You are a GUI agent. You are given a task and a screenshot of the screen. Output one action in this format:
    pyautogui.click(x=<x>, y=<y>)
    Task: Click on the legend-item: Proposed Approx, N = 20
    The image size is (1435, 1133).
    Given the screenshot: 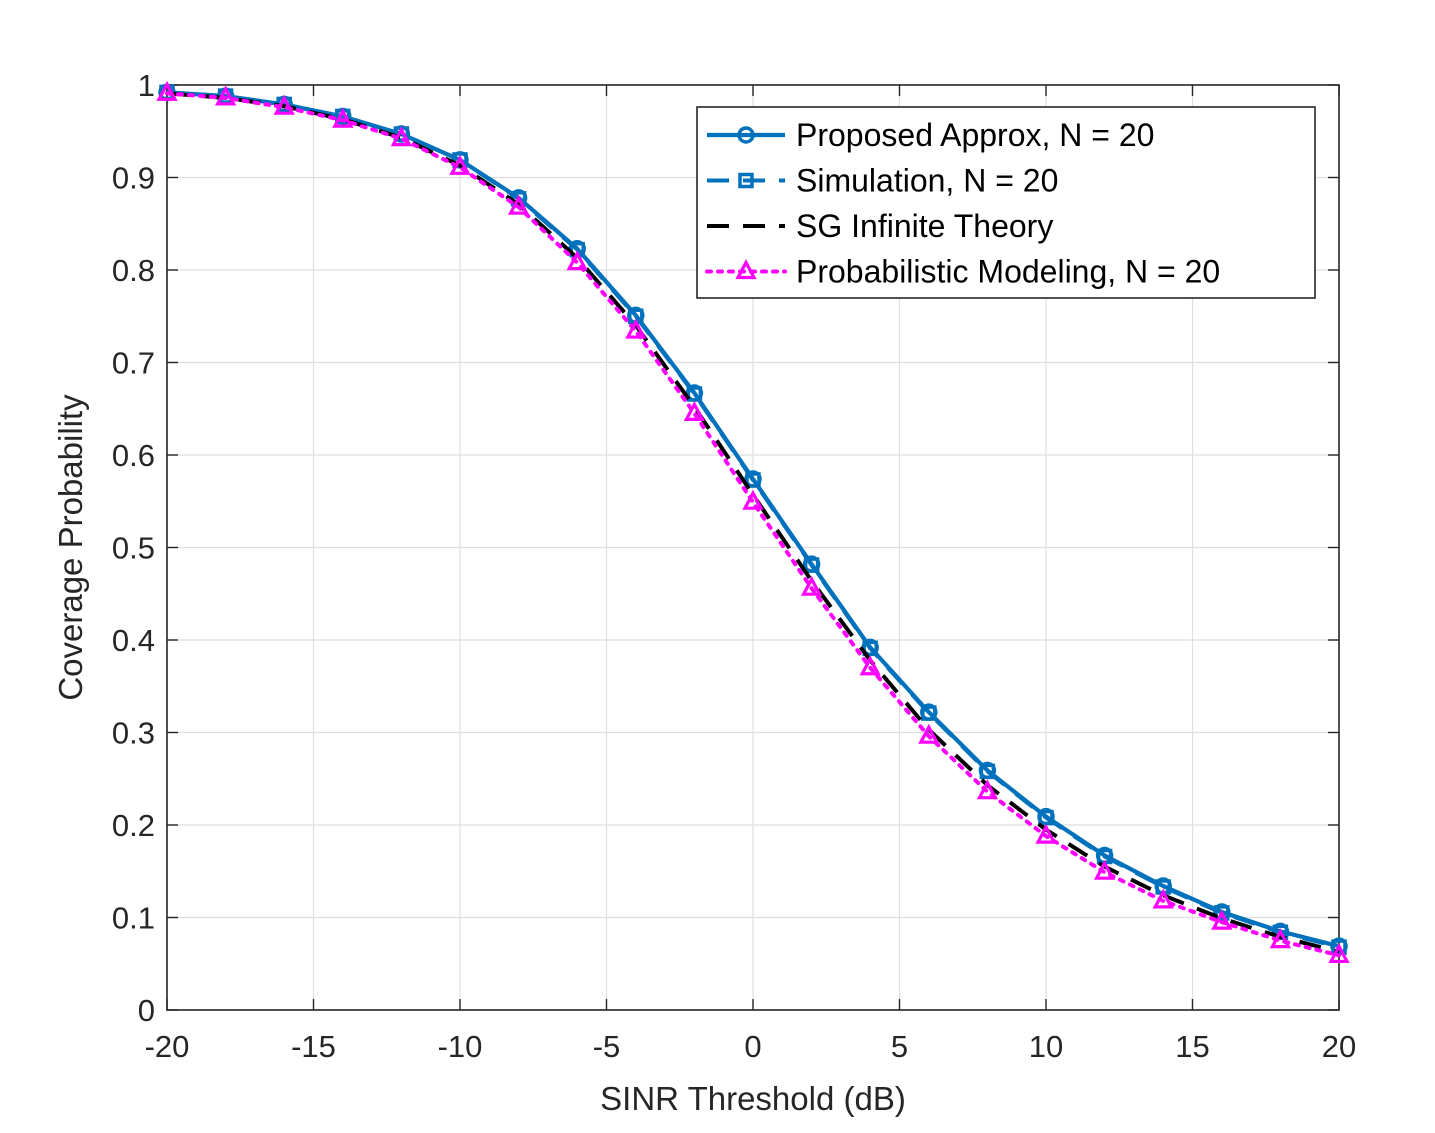 What is the action you would take?
    pyautogui.click(x=930, y=135)
    